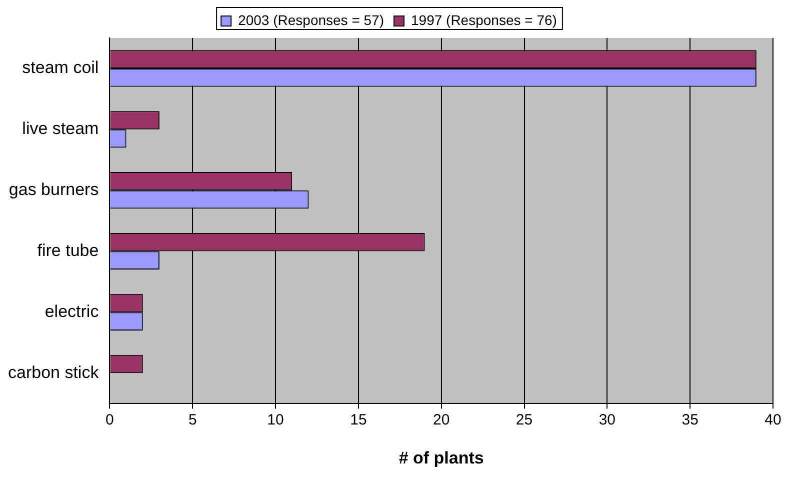 The height and width of the screenshot is (477, 785). I want to click on y-tick-label: live steam, so click(60, 128).